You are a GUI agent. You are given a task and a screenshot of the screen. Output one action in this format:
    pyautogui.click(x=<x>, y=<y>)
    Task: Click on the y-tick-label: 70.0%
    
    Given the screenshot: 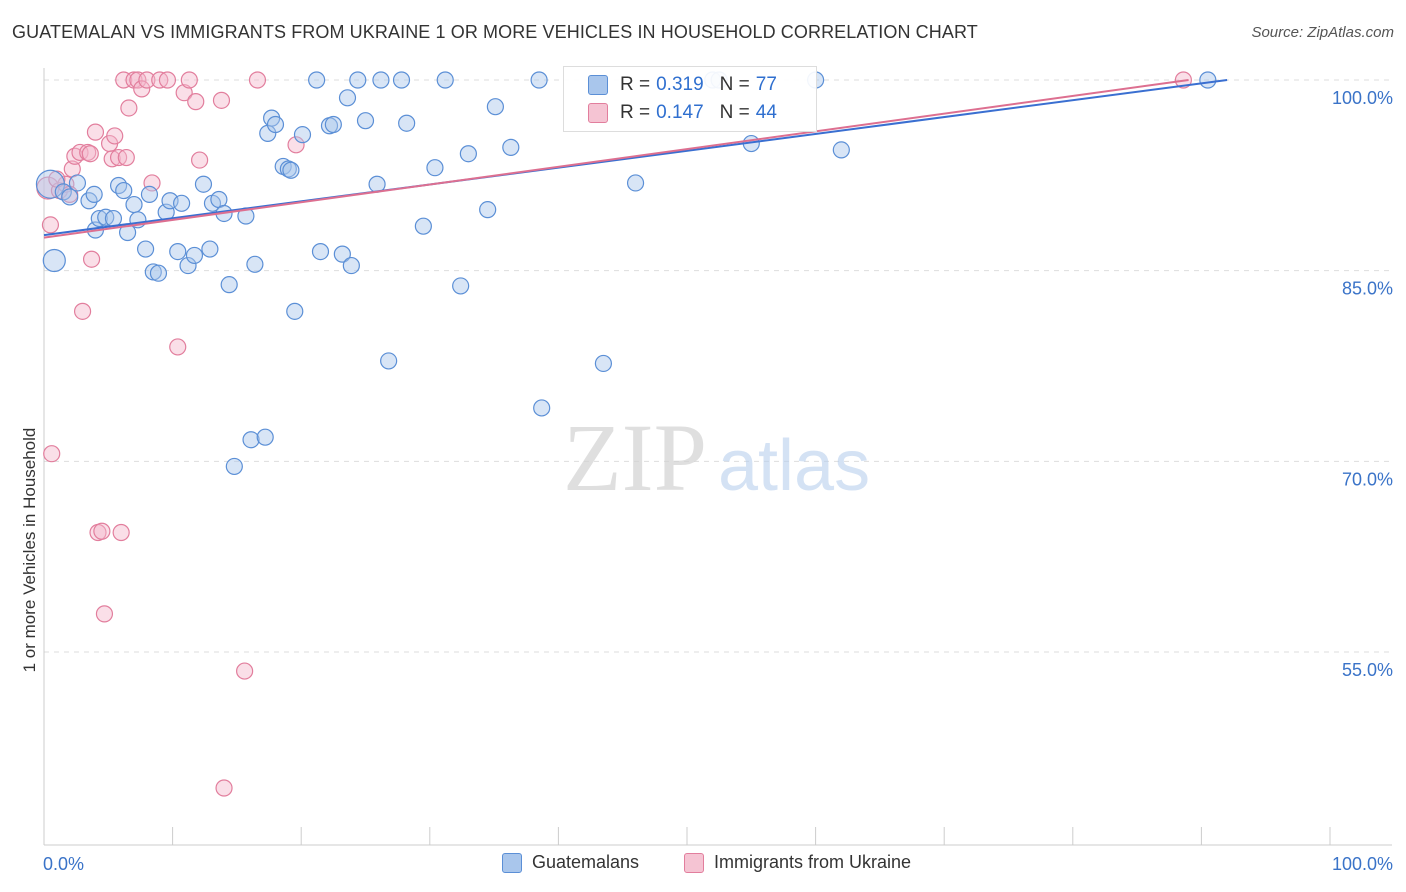 What is the action you would take?
    pyautogui.click(x=1367, y=479)
    